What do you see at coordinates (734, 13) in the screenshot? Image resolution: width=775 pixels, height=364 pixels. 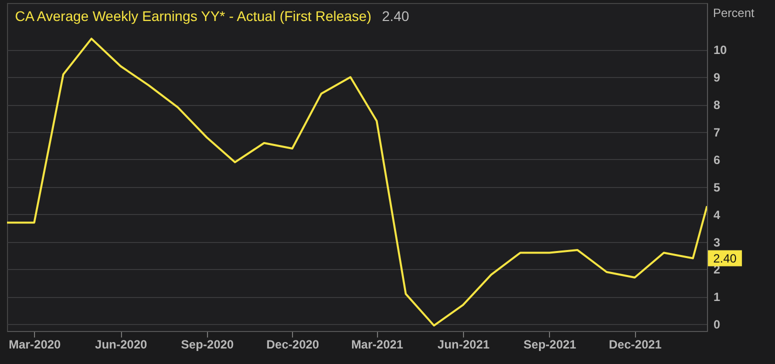 I see `y-axis-title: Percent` at bounding box center [734, 13].